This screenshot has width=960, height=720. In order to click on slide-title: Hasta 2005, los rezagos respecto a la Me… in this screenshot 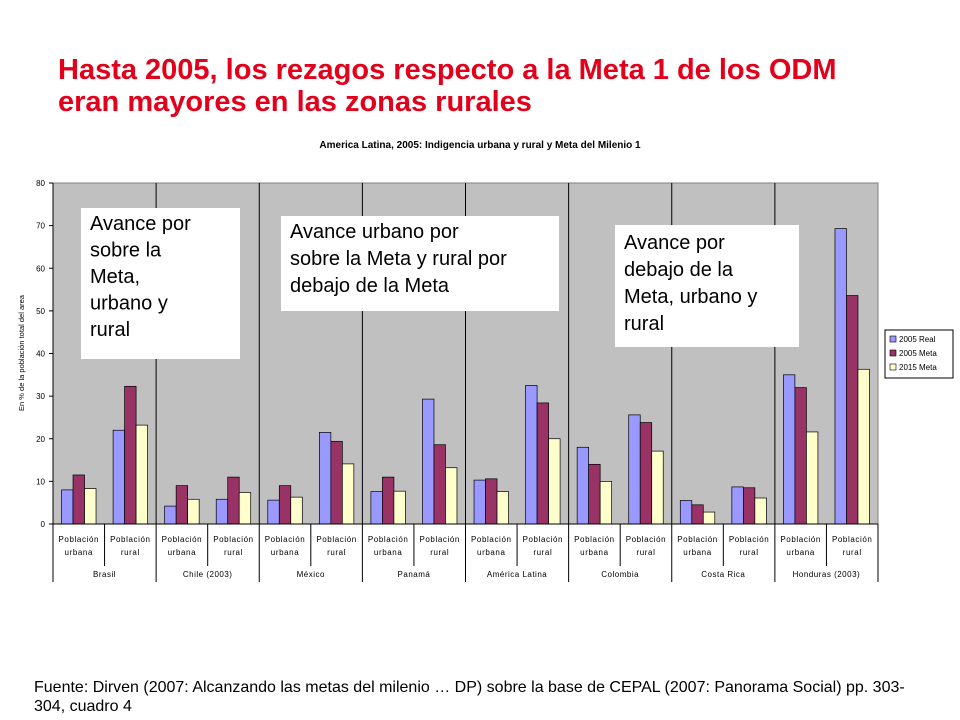, I will do `click(488, 86)`.